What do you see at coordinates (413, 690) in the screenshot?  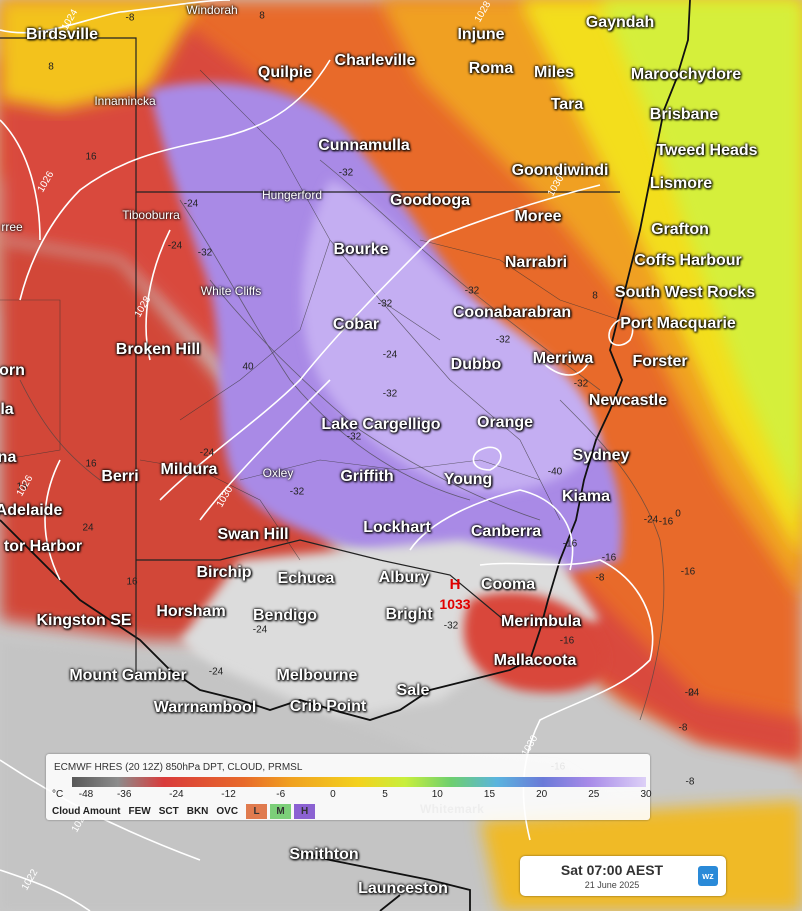 I see `place-sale: Sale` at bounding box center [413, 690].